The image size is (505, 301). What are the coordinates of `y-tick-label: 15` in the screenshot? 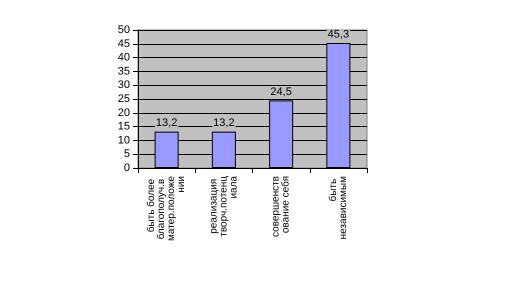 It's located at (124, 126).